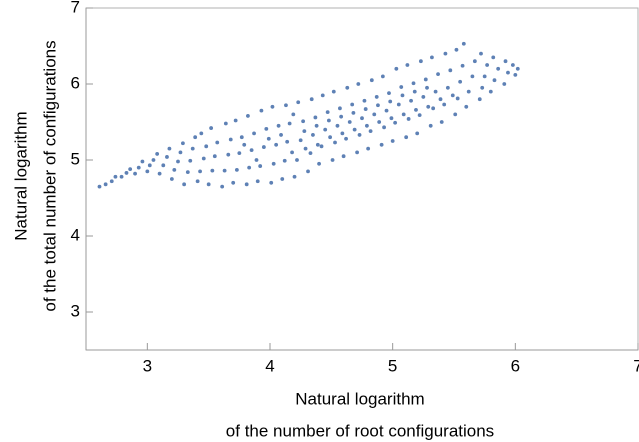 This screenshot has width=639, height=442. What do you see at coordinates (75, 310) in the screenshot?
I see `y-tick-label: 3` at bounding box center [75, 310].